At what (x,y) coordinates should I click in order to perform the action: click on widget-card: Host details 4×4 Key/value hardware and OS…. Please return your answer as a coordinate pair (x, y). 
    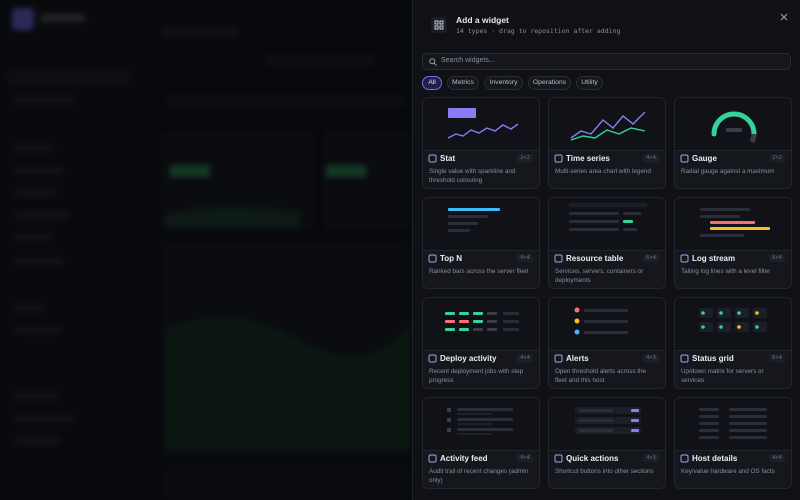
    Looking at the image, I should click on (733, 443).